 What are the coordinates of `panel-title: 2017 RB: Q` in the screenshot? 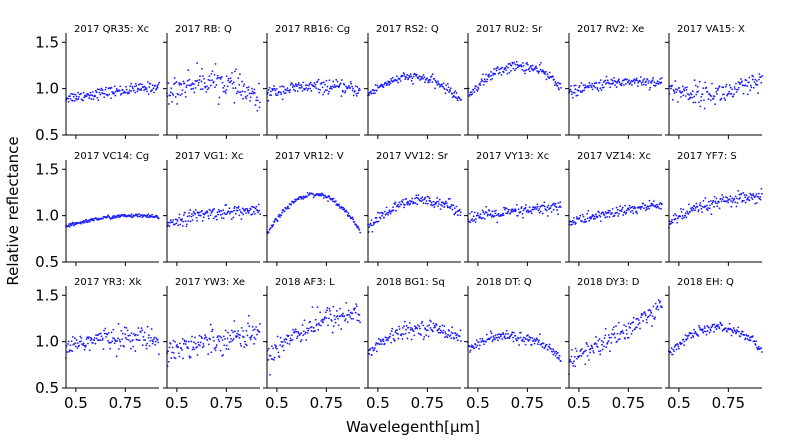 It's located at (203, 29).